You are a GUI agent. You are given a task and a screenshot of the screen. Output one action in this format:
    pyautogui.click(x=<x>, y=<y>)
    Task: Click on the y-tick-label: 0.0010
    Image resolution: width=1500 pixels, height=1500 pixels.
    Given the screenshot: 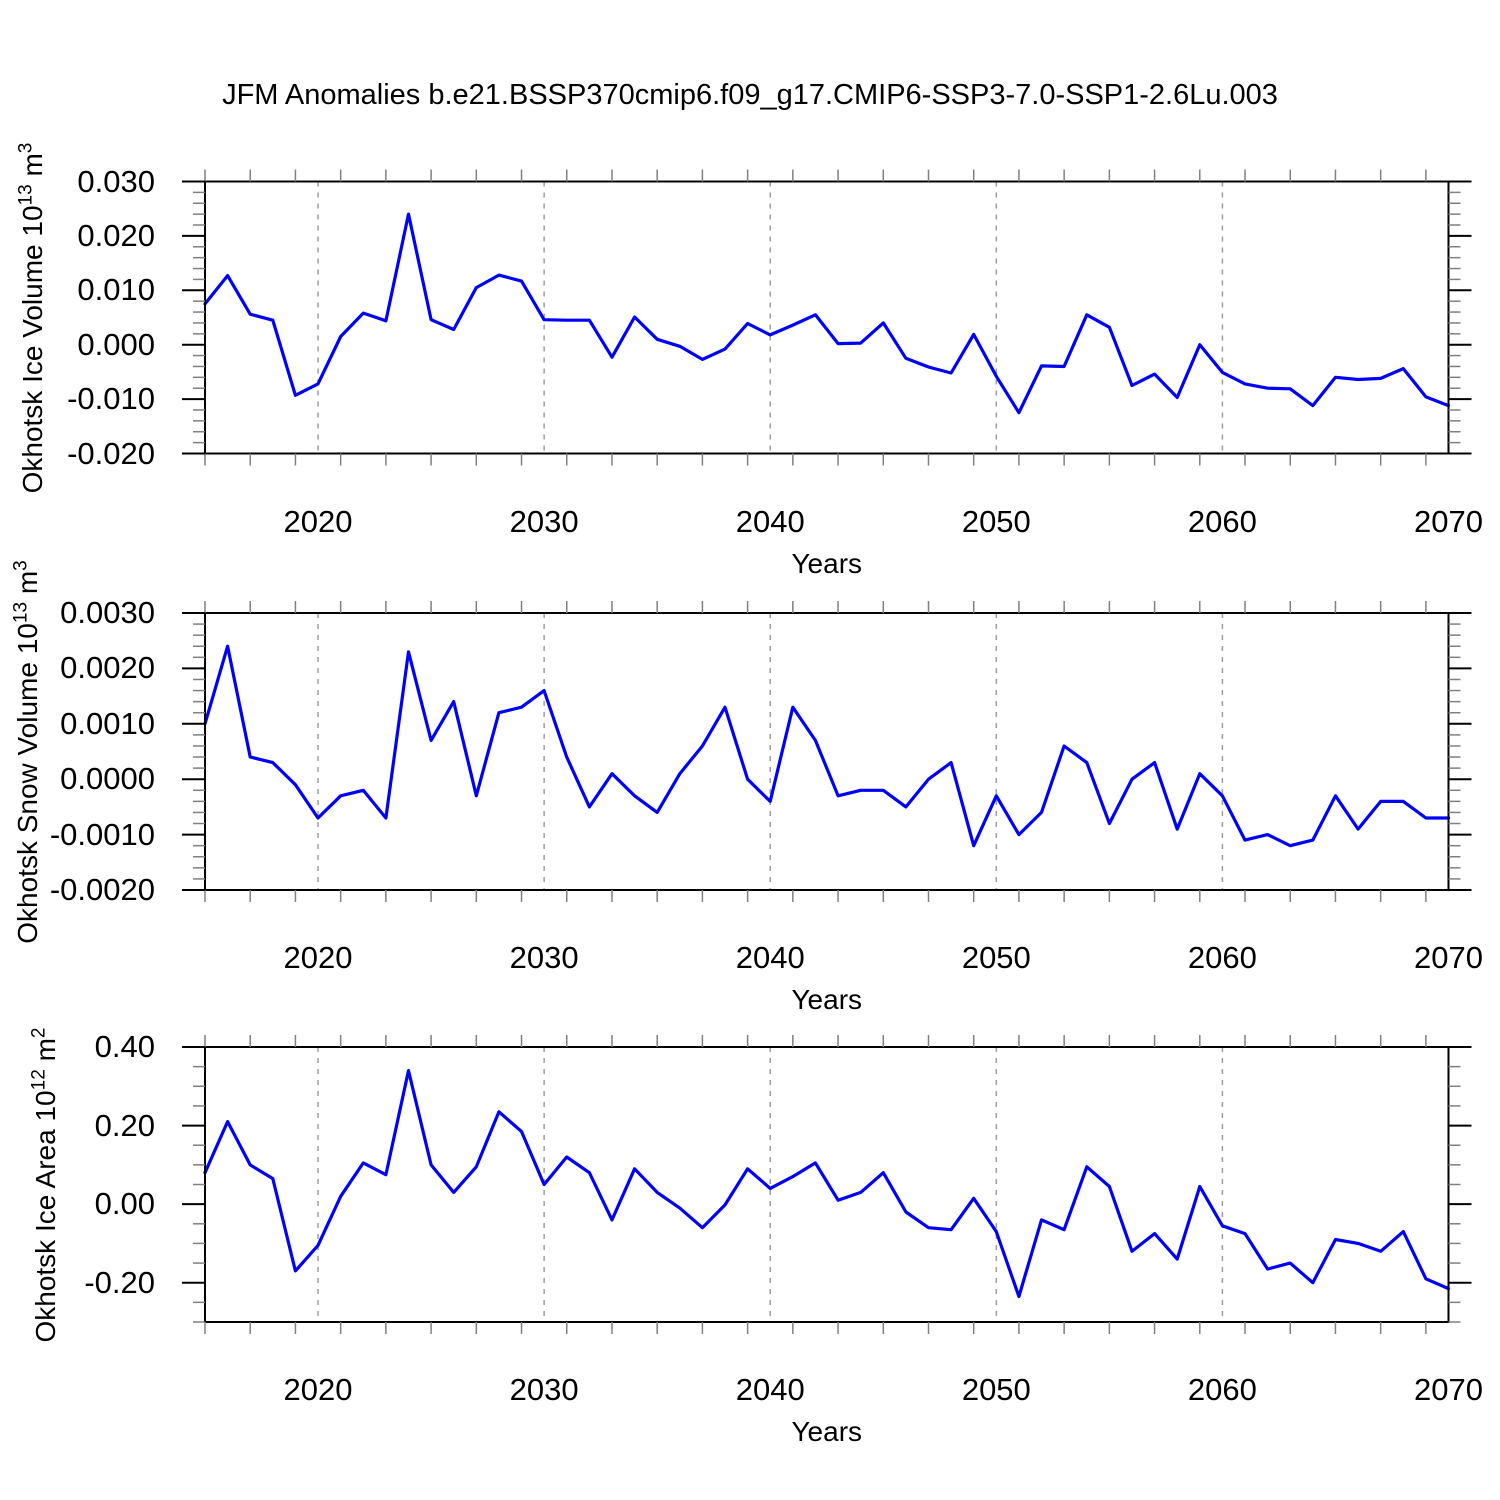 What is the action you would take?
    pyautogui.click(x=107, y=723)
    